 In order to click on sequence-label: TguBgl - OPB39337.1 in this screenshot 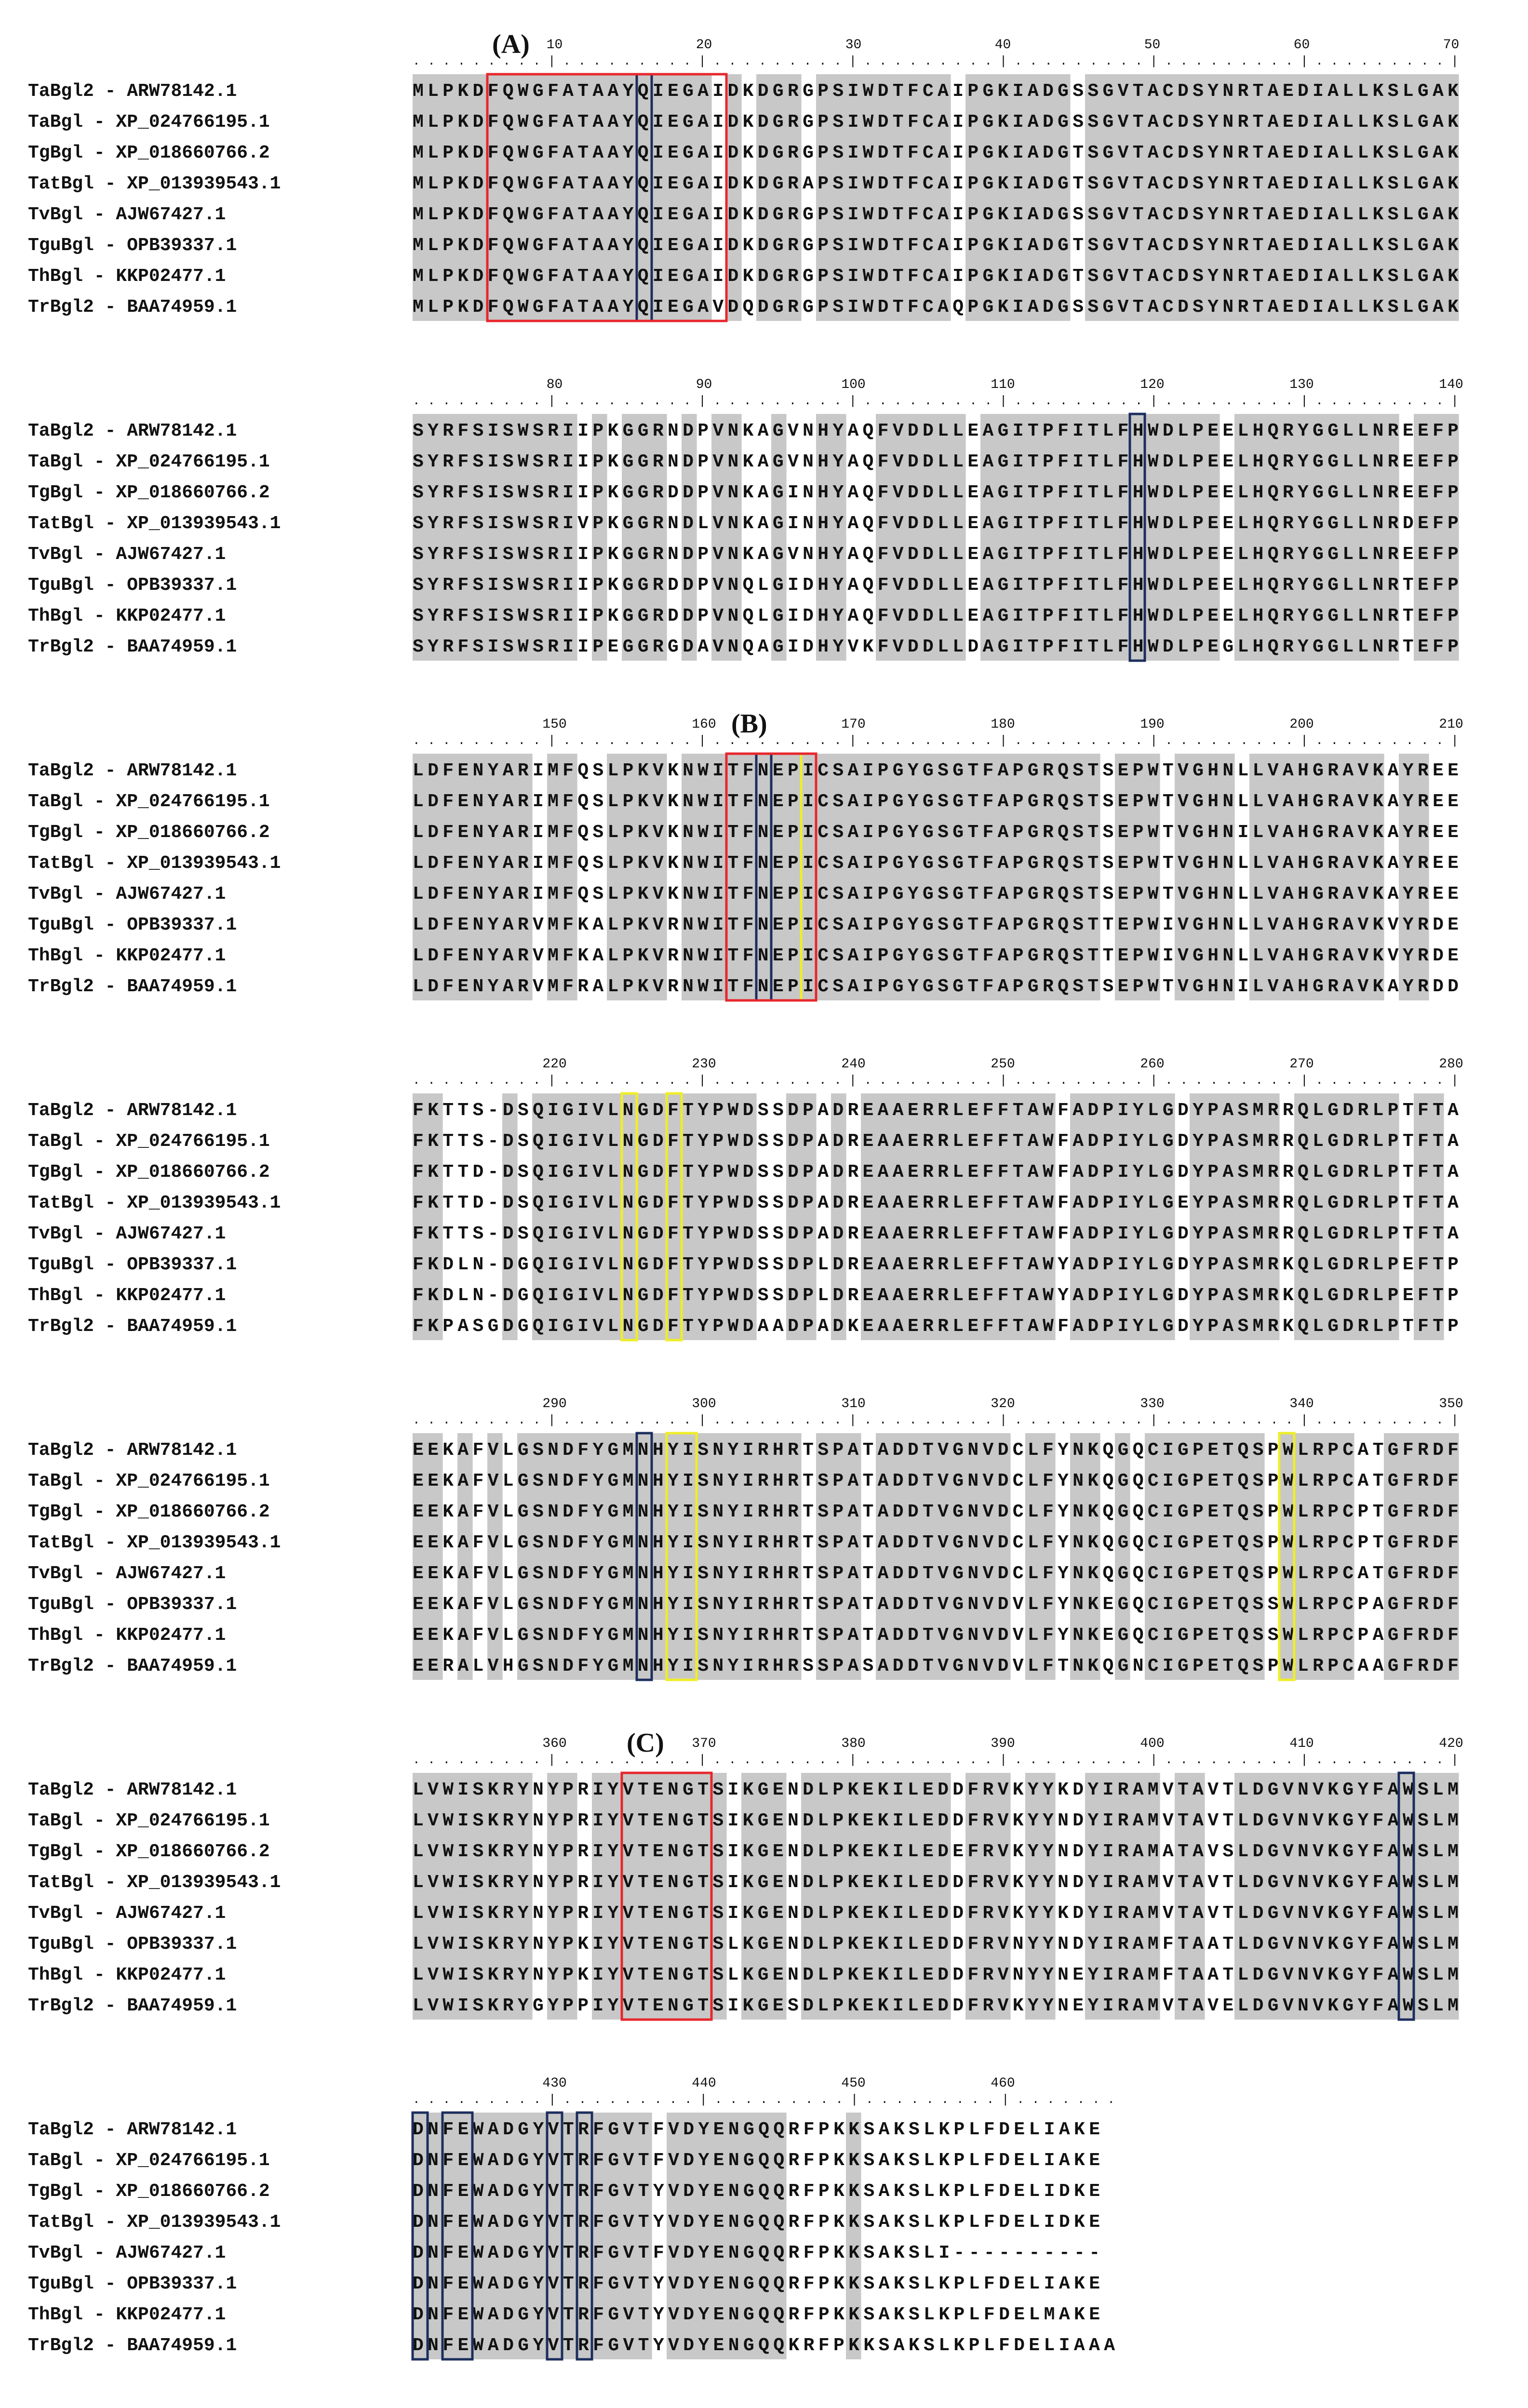, I will do `click(132, 245)`.